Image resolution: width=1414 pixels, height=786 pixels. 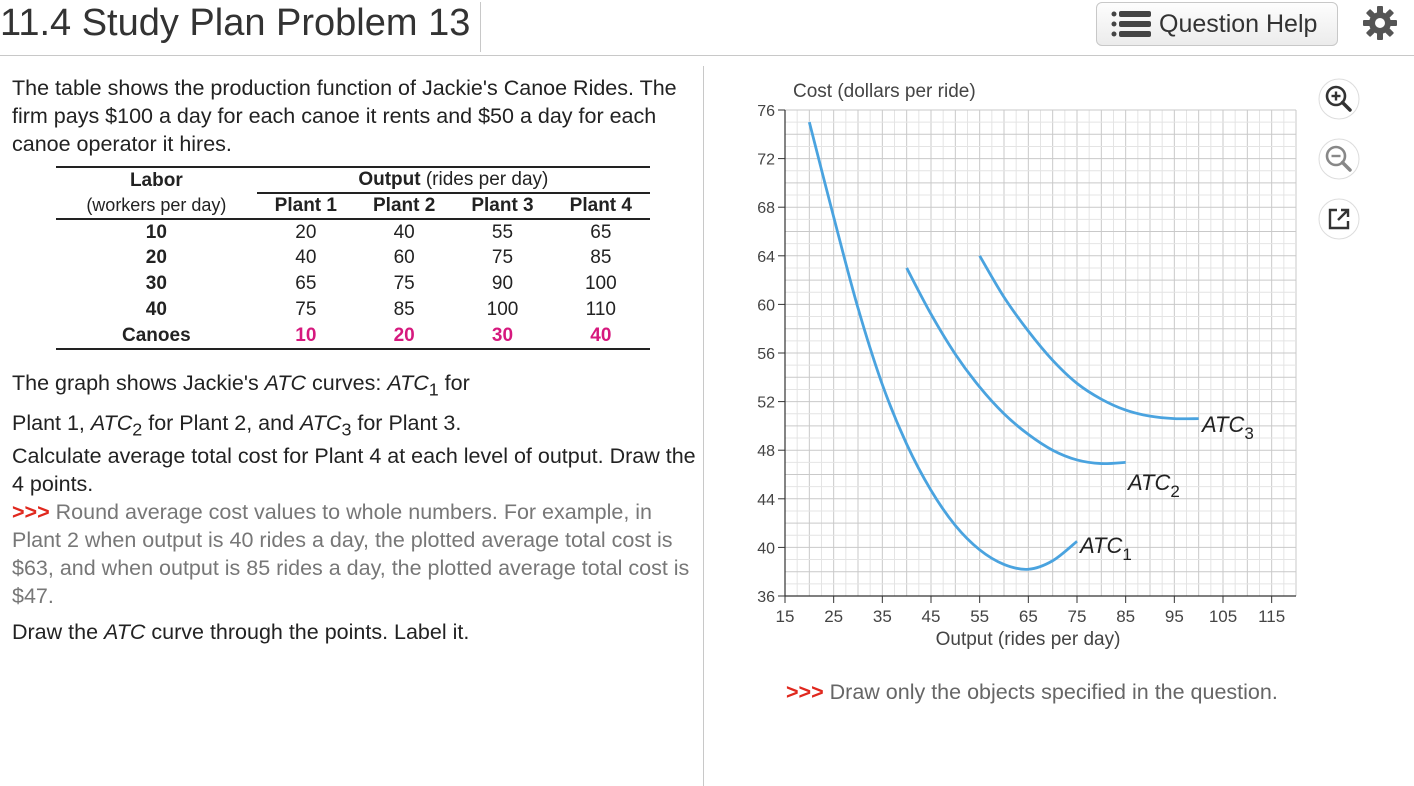 I want to click on x-tick-label: 65, so click(x=1028, y=616).